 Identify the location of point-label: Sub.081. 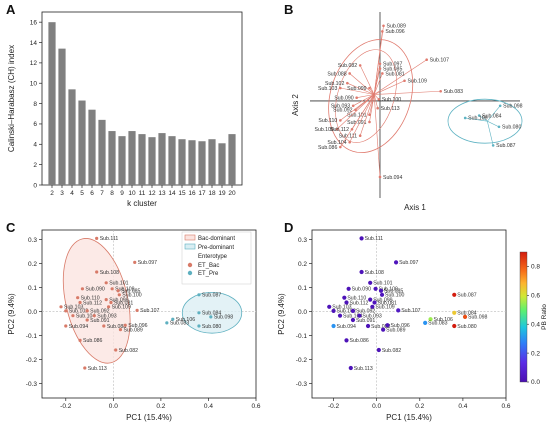
(394, 74).